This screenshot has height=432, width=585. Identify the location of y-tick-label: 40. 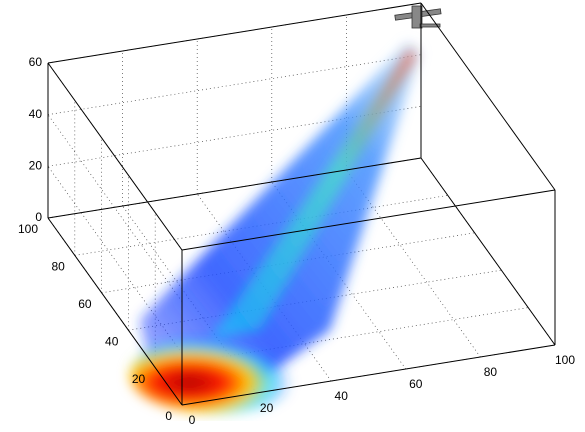
(112, 341).